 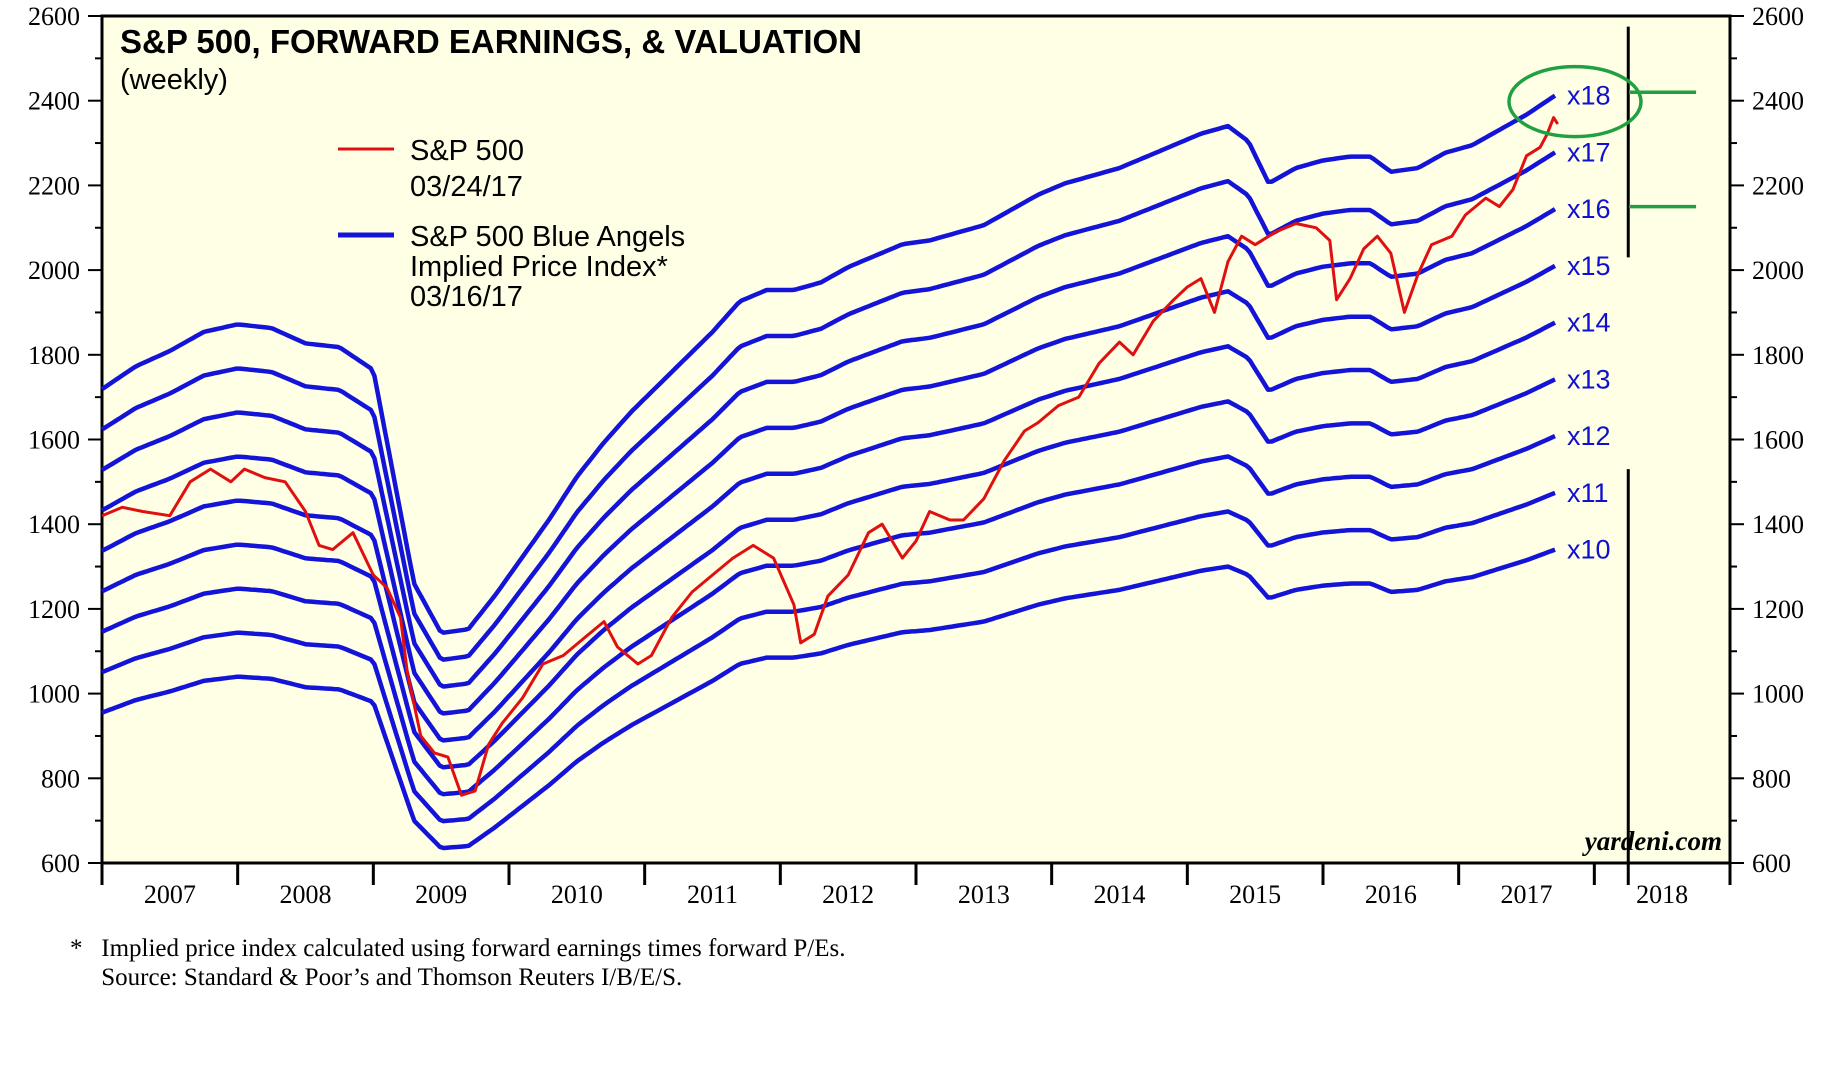 What do you see at coordinates (1589, 96) in the screenshot?
I see `multiple-label-x18: x18` at bounding box center [1589, 96].